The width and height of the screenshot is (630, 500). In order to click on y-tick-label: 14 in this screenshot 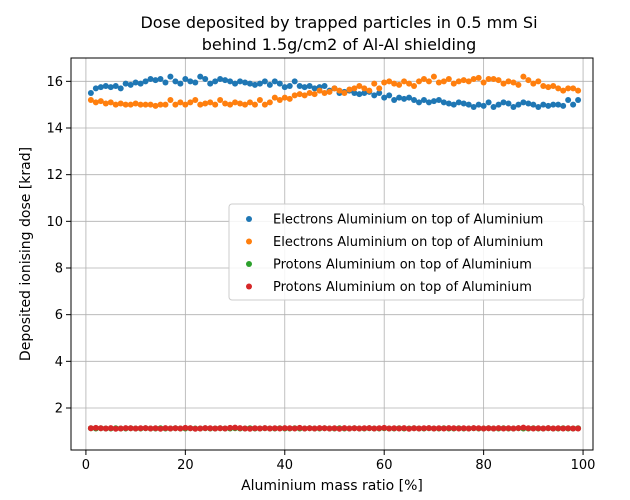, I will do `click(54, 129)`.